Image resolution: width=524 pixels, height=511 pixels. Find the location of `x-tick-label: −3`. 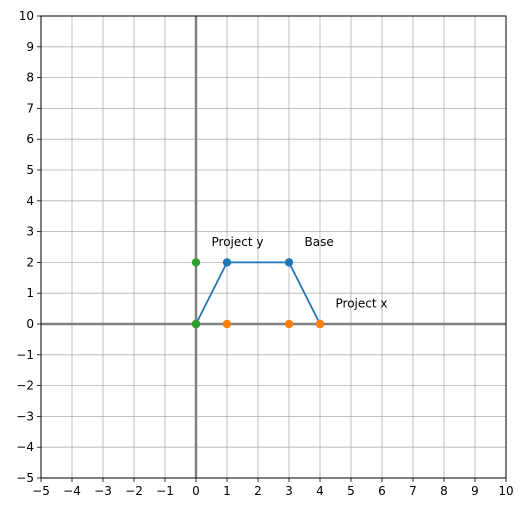

x-tick-label: −3 is located at coordinates (103, 491).